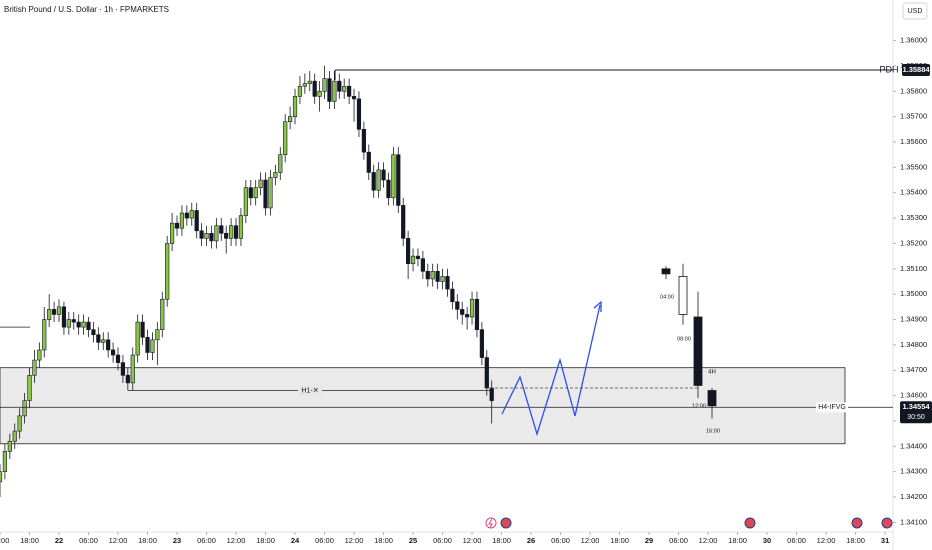  I want to click on ifvg-label: H4-IFVG, so click(832, 407).